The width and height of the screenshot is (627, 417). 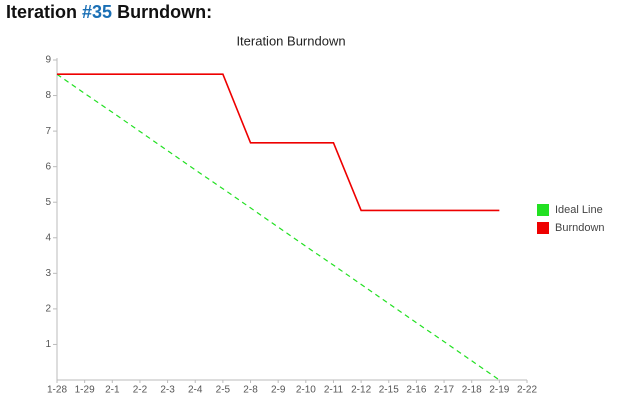 What do you see at coordinates (85, 390) in the screenshot?
I see `x-tick-label: 1-29` at bounding box center [85, 390].